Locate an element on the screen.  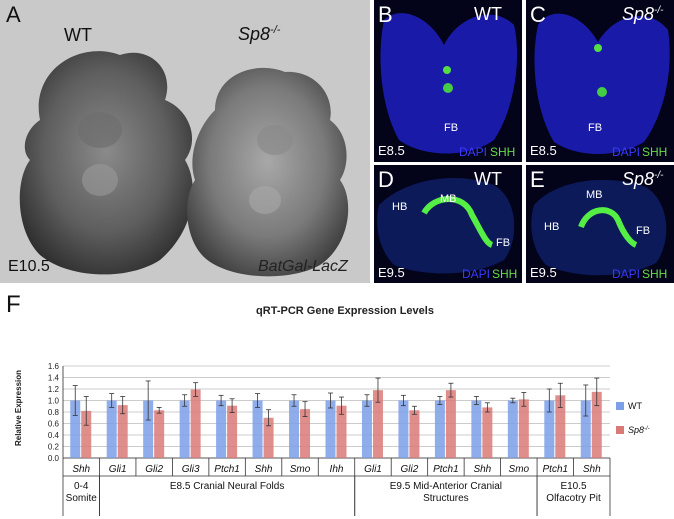
mutant-eye is located at coordinates (275, 140).